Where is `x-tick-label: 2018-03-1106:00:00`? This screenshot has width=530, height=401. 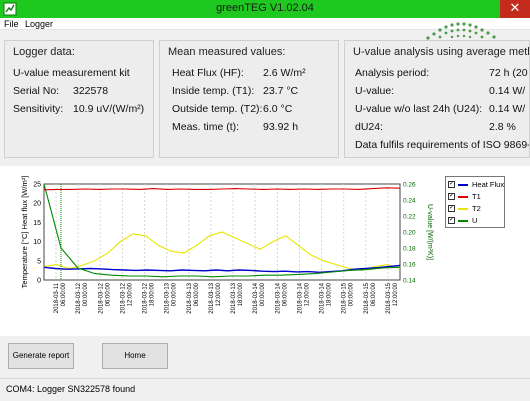 x-tick-label: 2018-03-1106:00:00 is located at coordinates (60, 297).